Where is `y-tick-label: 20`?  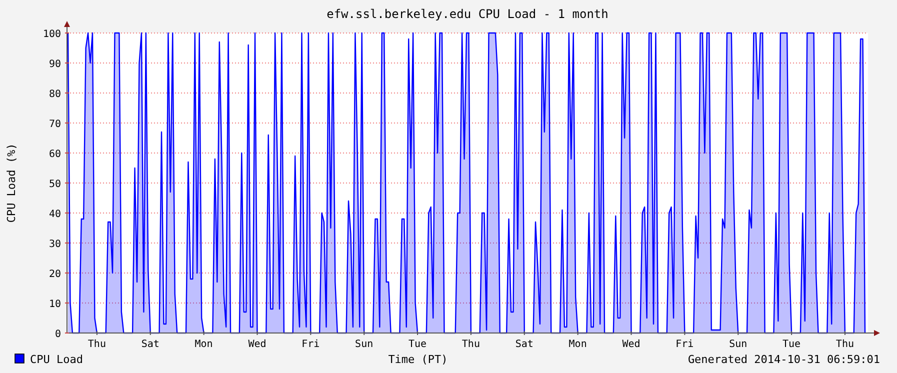 y-tick-label: 20 is located at coordinates (54, 274).